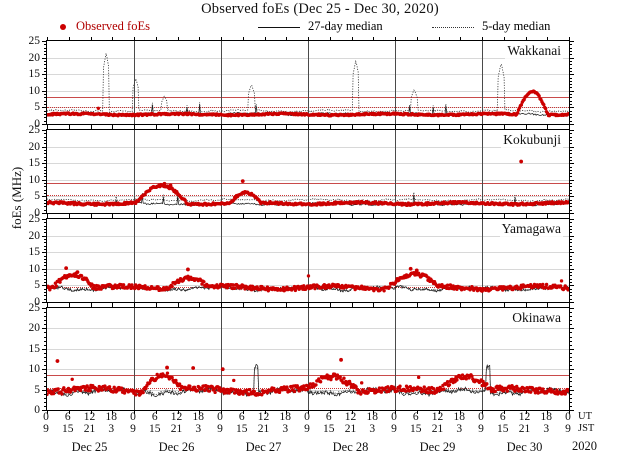  I want to click on station-label-yamagawa: Yamagawa, so click(531, 229).